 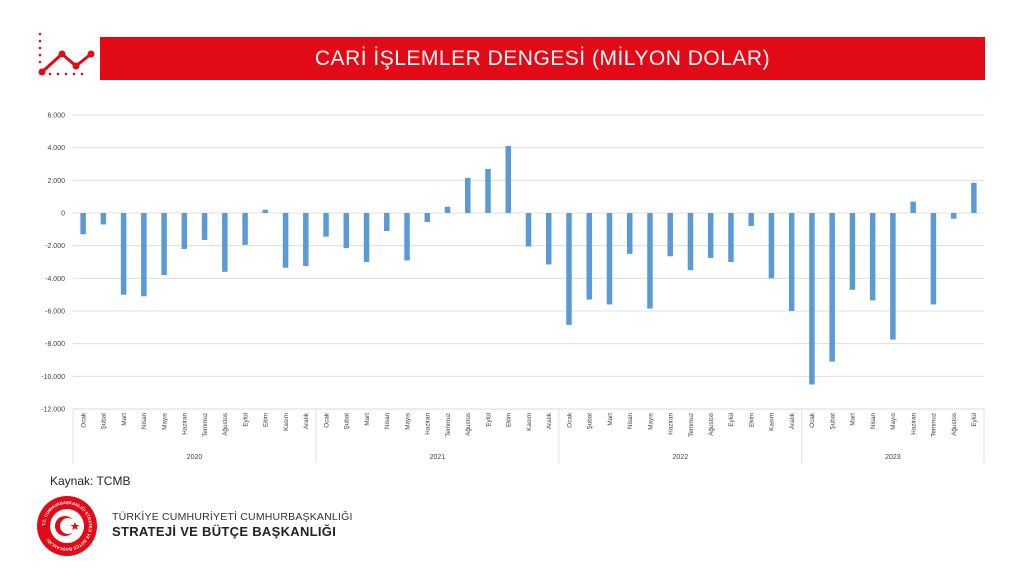 I want to click on org-name-line2: STRATEJİ VE BÜTÇE BAŞKANLIĞI, so click(x=224, y=531).